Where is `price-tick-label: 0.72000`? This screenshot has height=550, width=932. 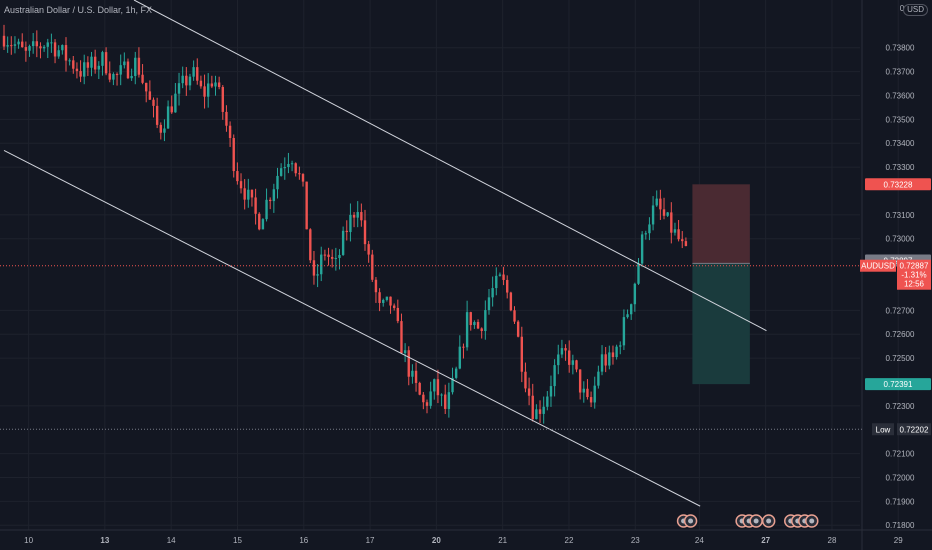
price-tick-label: 0.72000 is located at coordinates (900, 477).